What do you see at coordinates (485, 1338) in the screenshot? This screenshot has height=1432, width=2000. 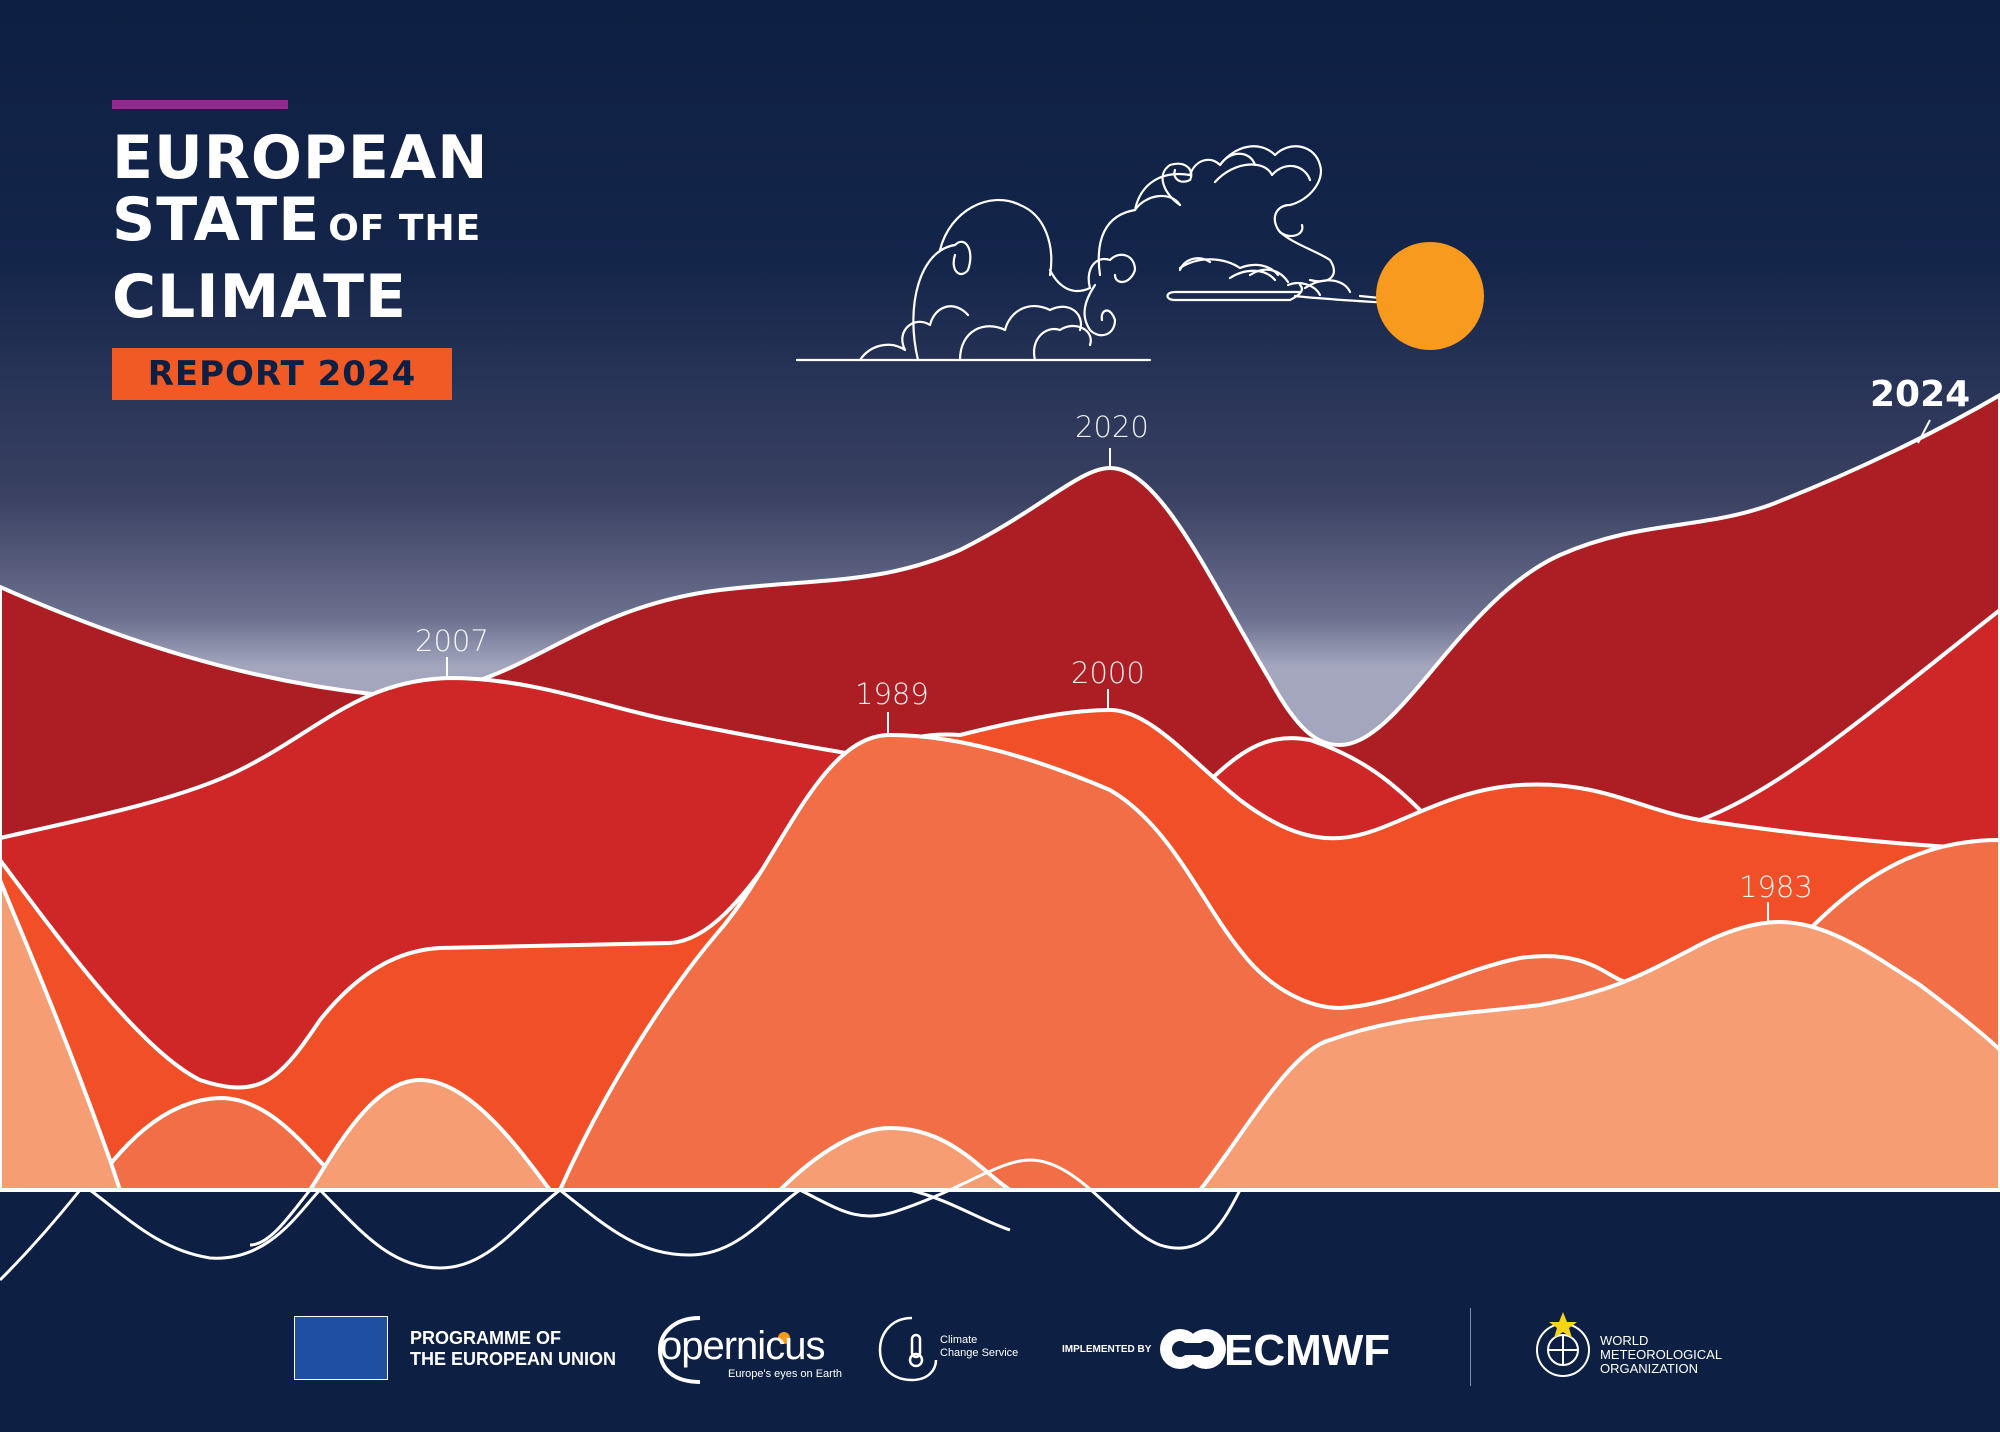 I see `eu-programme-line1: PROGRAMME OF` at bounding box center [485, 1338].